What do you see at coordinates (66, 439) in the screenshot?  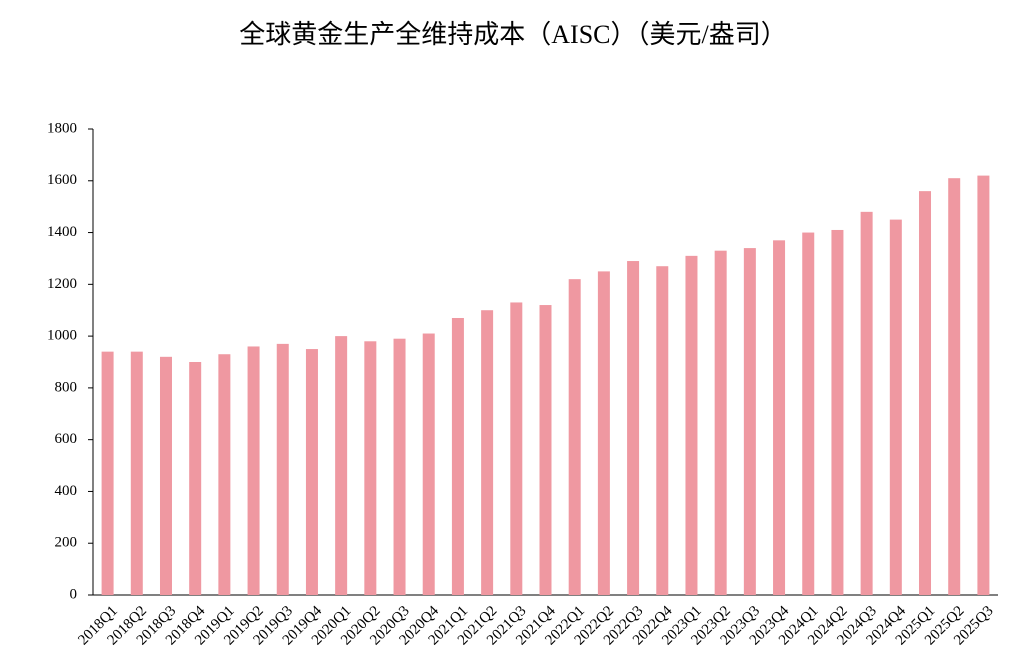 I see `y-tick-label: 600` at bounding box center [66, 439].